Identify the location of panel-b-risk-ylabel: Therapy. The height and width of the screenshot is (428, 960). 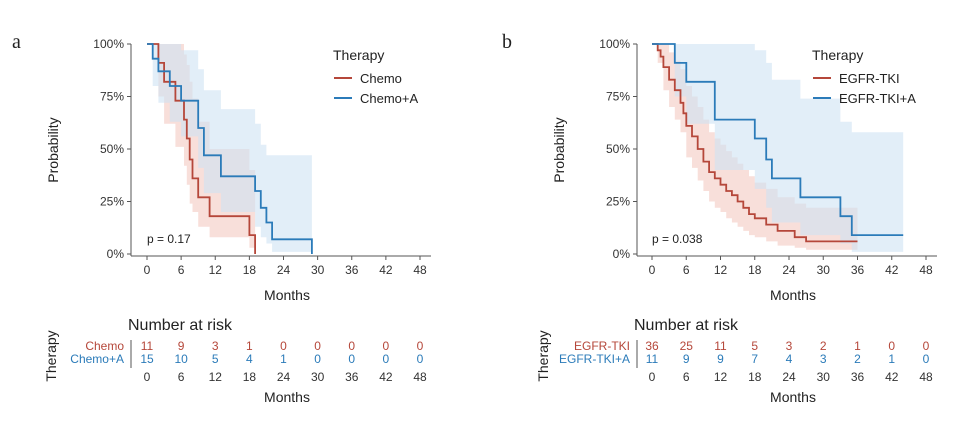
(543, 355).